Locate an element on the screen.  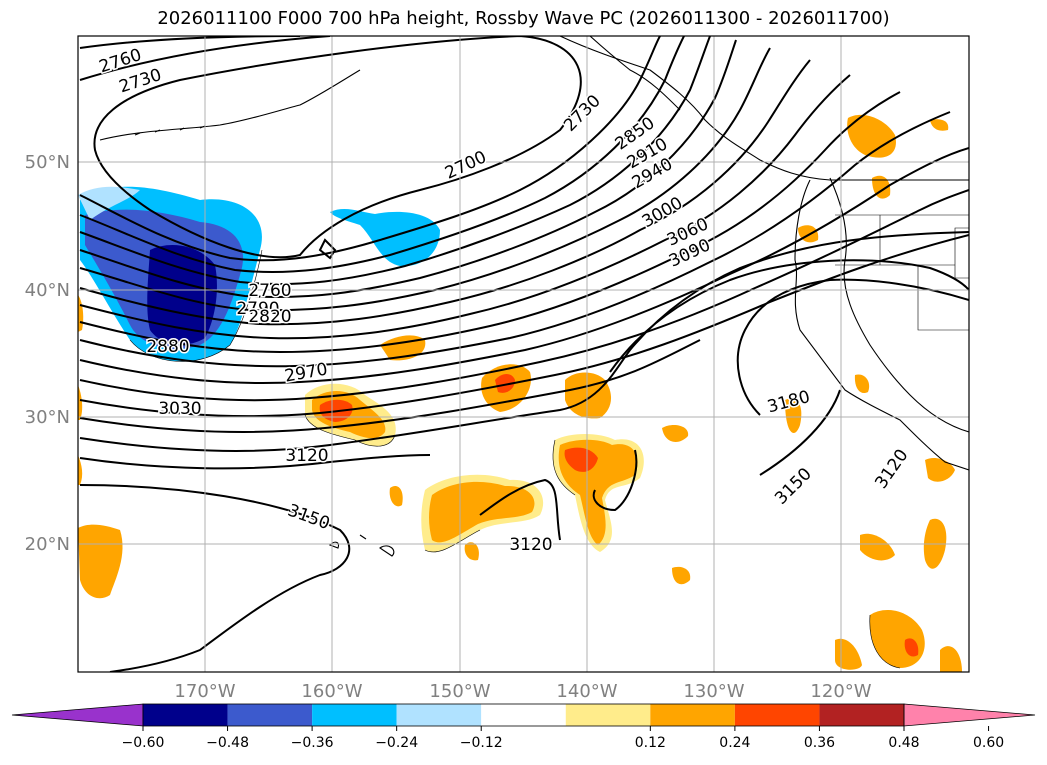
colorbar-max-extension is located at coordinates (969, 715).